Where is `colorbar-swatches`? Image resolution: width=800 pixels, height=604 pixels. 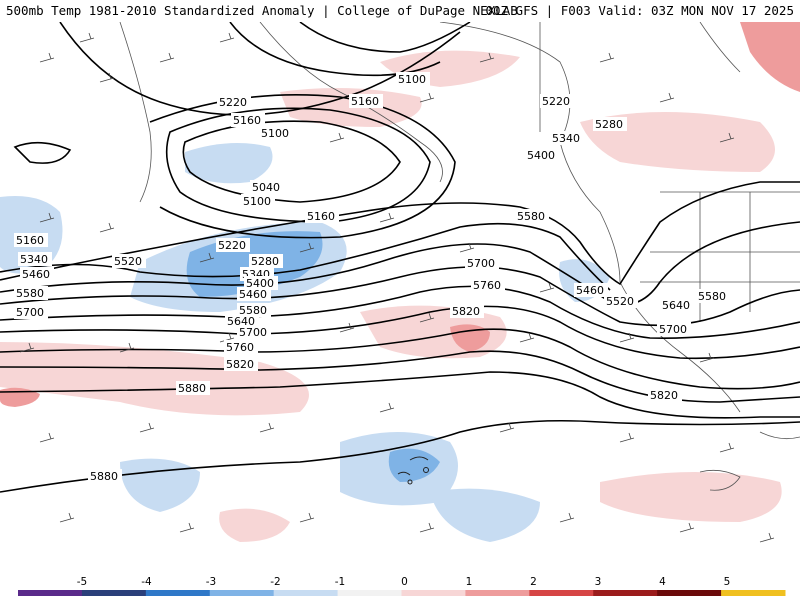
colorbar-swatches is located at coordinates (402, 593).